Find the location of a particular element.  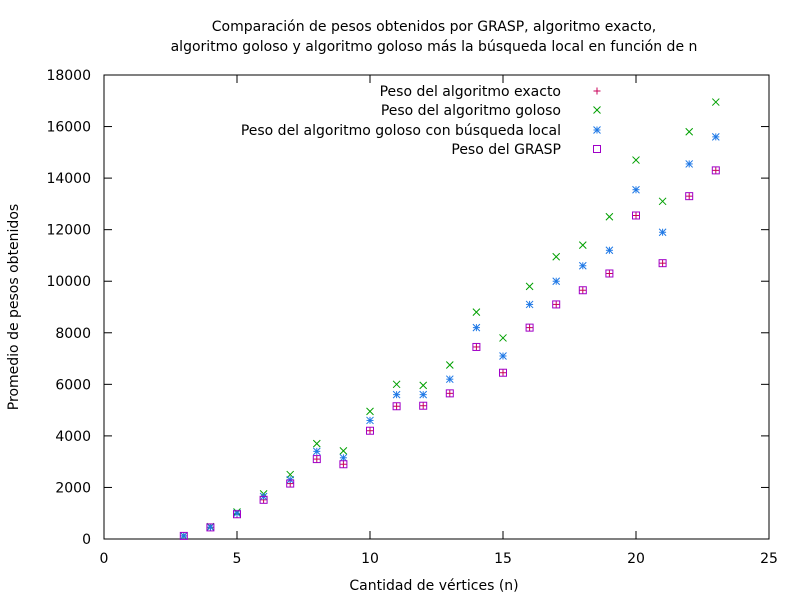

legend-label: Peso del algoritmo exacto is located at coordinates (470, 92).